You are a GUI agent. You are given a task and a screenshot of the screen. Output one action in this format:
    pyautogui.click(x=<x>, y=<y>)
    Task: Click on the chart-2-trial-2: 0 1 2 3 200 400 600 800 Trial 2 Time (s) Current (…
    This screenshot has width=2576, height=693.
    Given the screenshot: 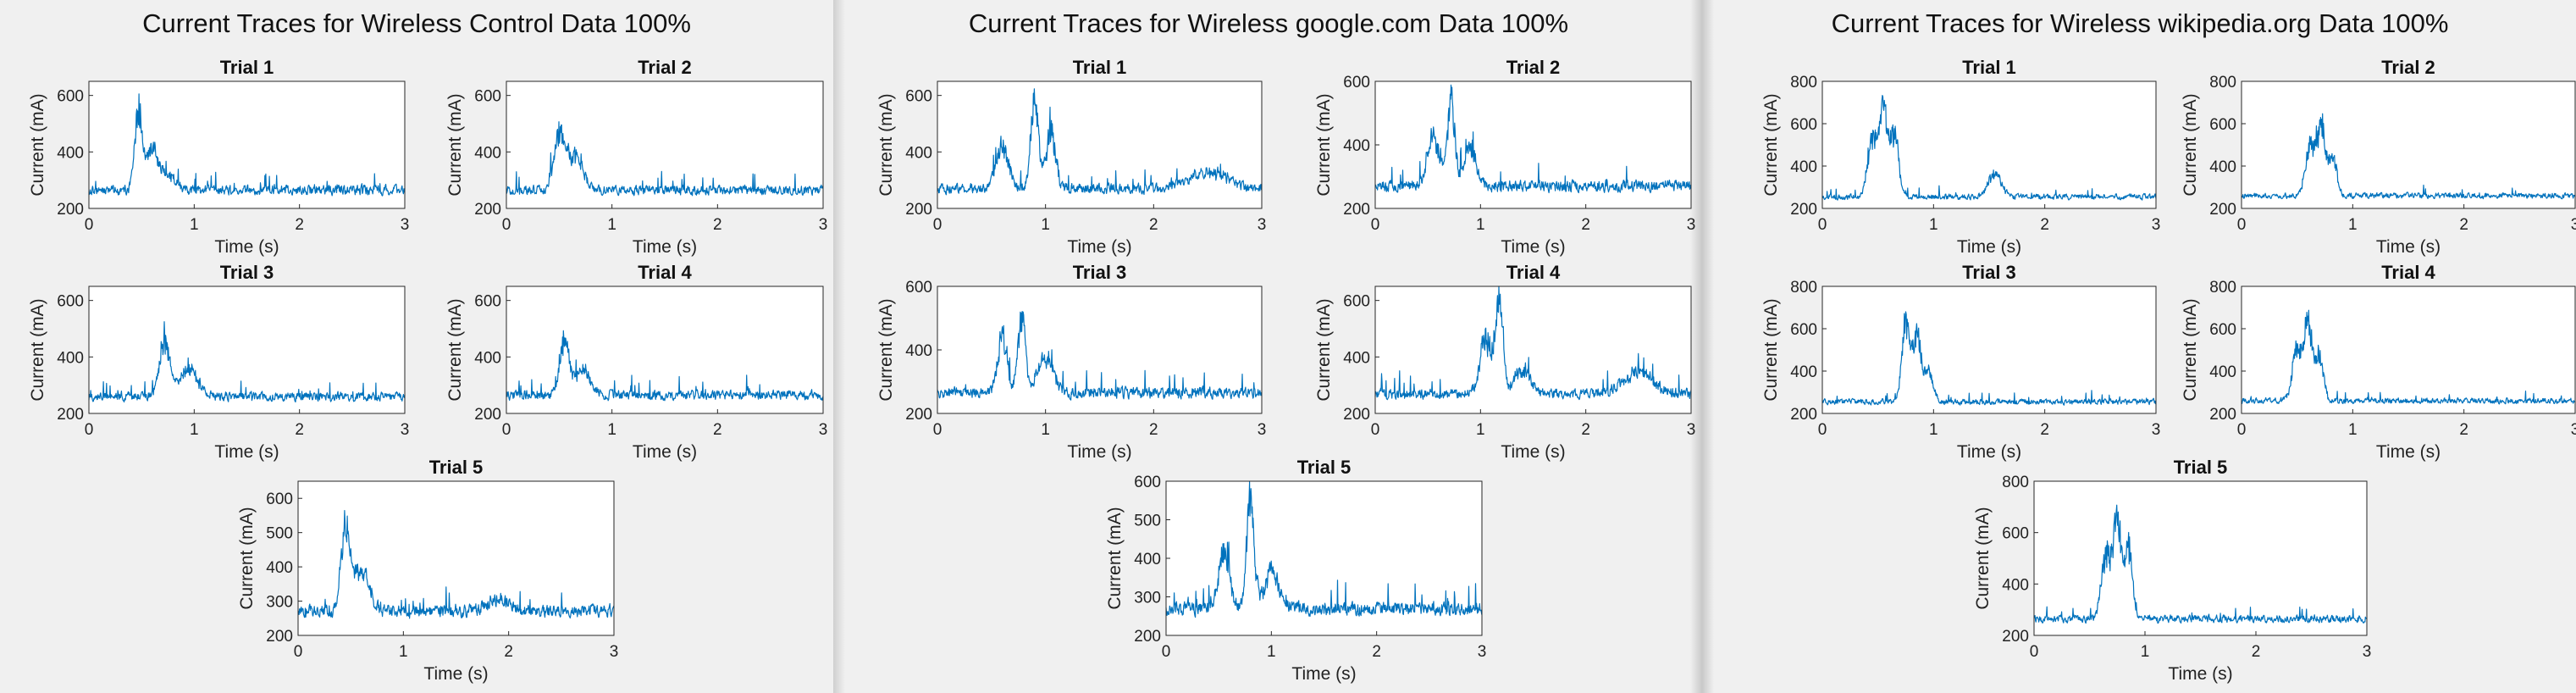 What is the action you would take?
    pyautogui.click(x=2378, y=157)
    